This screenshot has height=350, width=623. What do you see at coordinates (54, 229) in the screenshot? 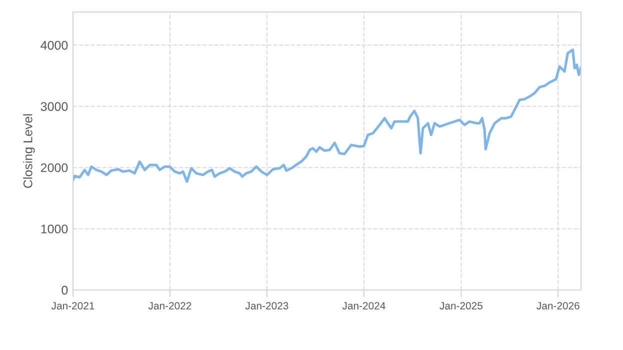
I see `y-tick-label: 1000` at bounding box center [54, 229].